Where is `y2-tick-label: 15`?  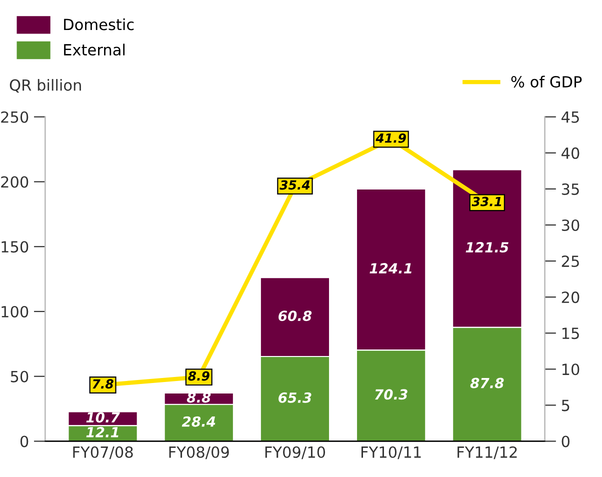
y2-tick-label: 15 is located at coordinates (570, 334).